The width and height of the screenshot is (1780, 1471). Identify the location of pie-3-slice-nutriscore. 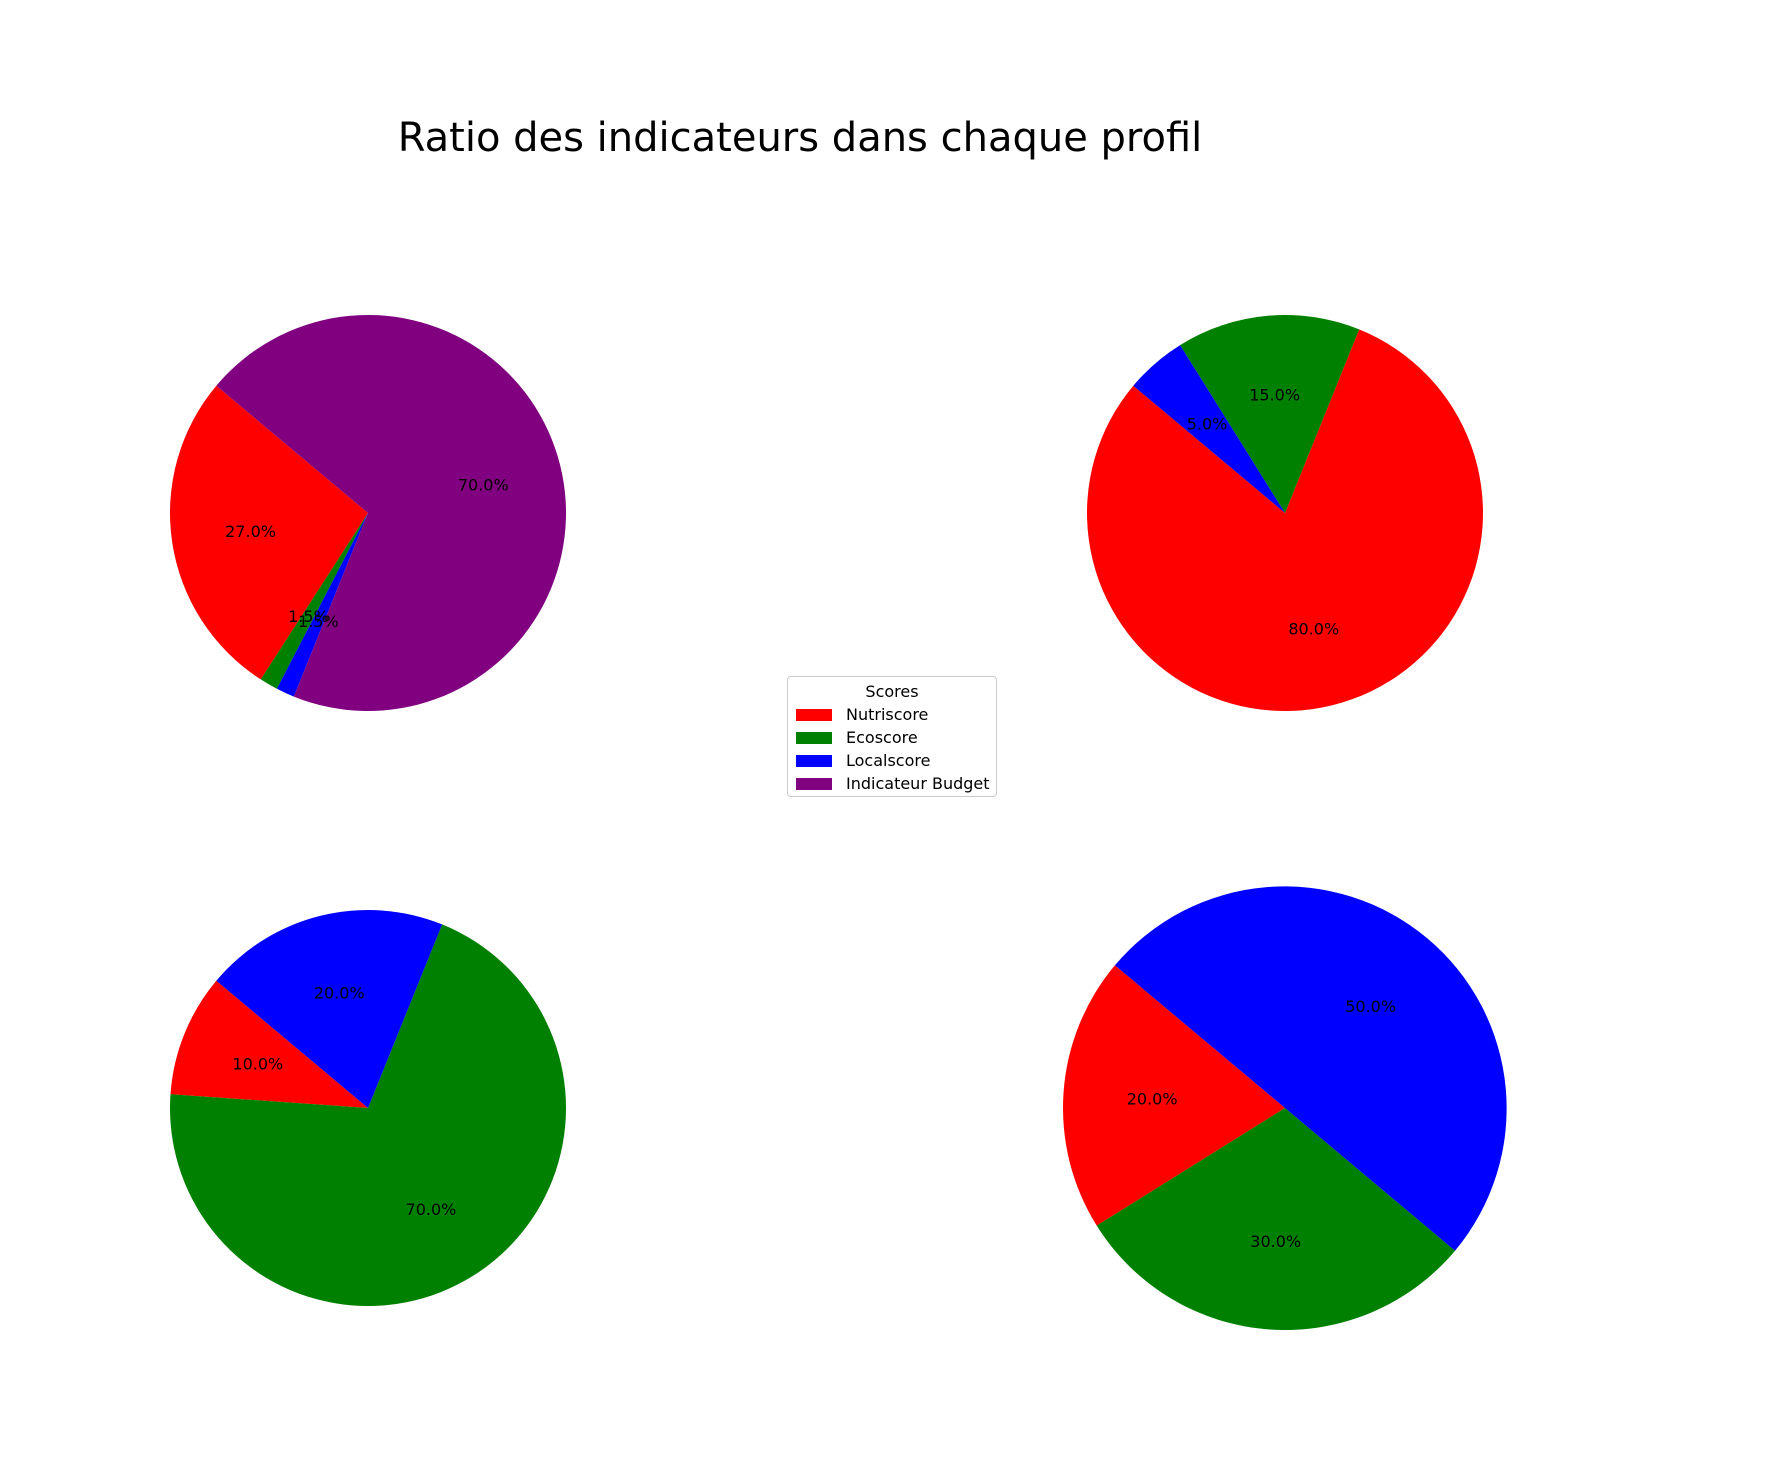
(269, 1044).